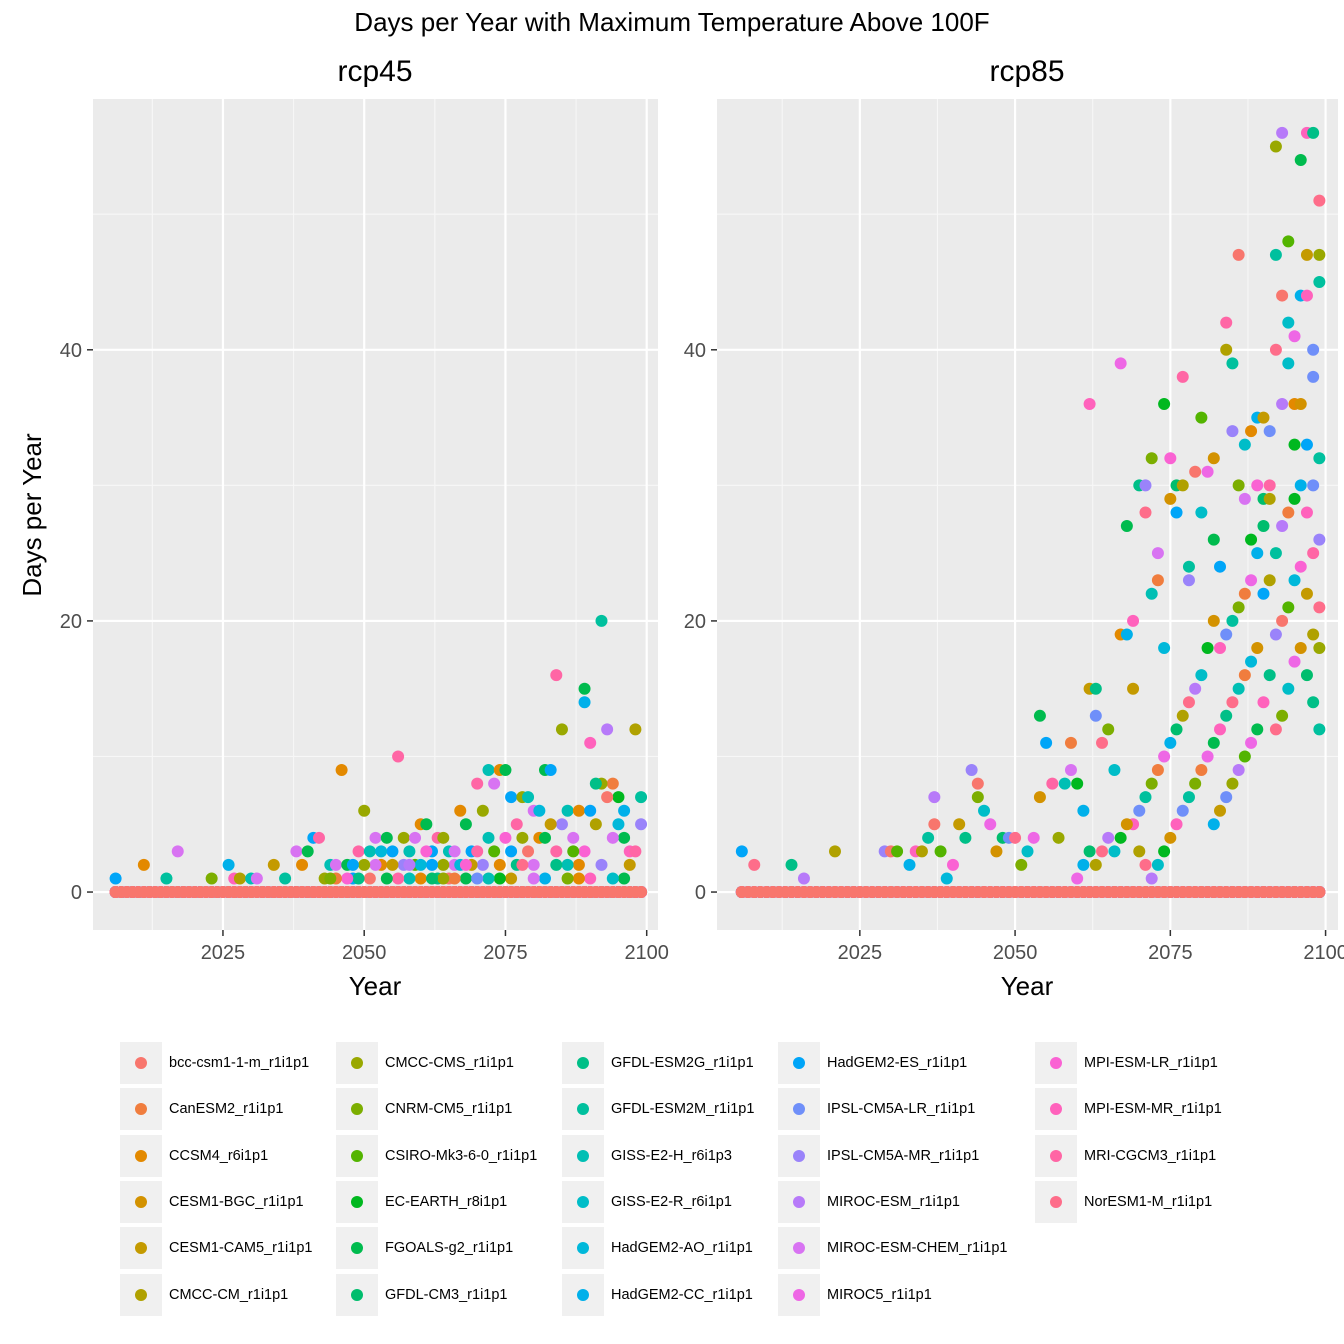 This screenshot has width=1344, height=1344. I want to click on panel-title-rcp85: rcp85, so click(1026, 71).